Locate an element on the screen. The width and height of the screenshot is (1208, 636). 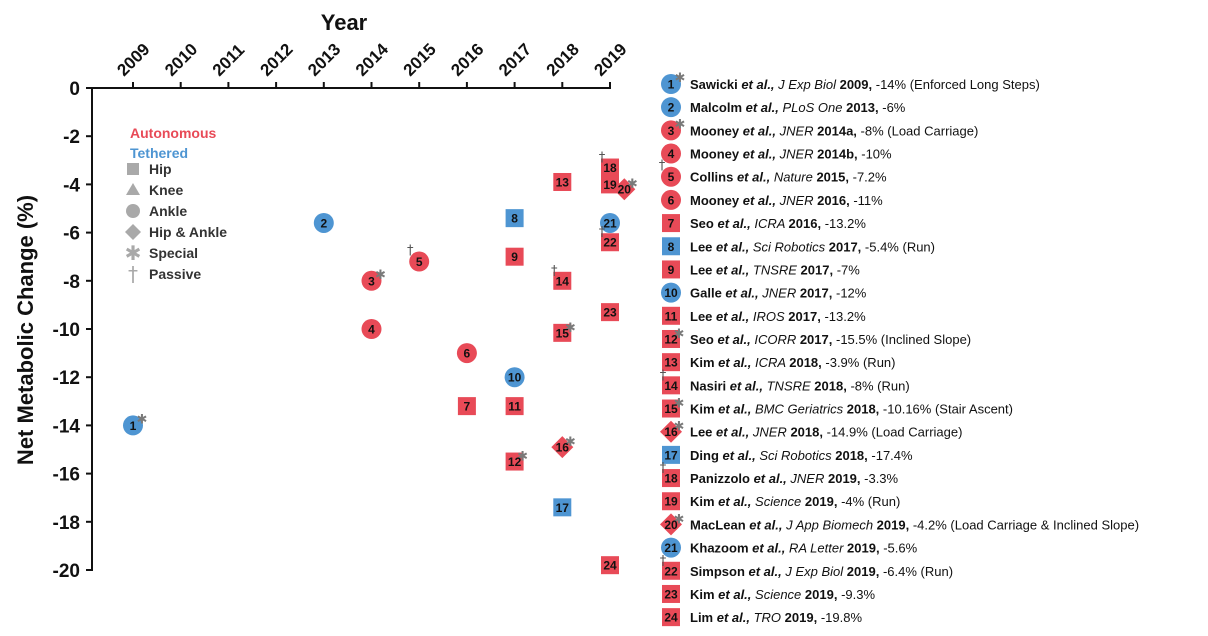
y-tick-label: -20 is located at coordinates (66, 571).